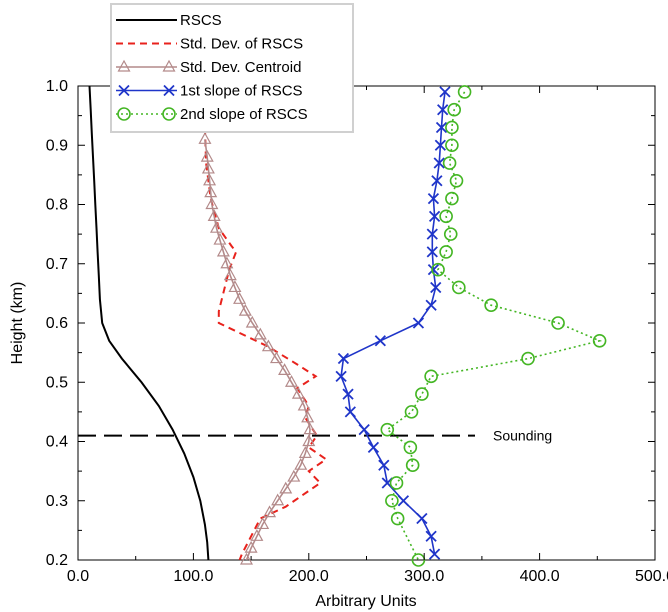  What do you see at coordinates (57, 145) in the screenshot?
I see `y-tick-label: 0.9` at bounding box center [57, 145].